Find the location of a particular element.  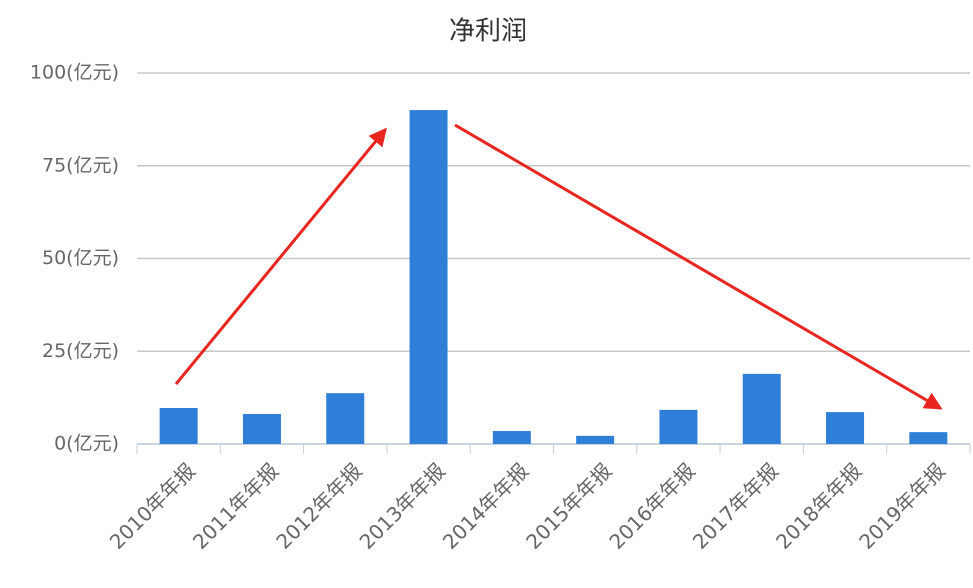

y-tick-label: 0(亿元) is located at coordinates (86, 444).